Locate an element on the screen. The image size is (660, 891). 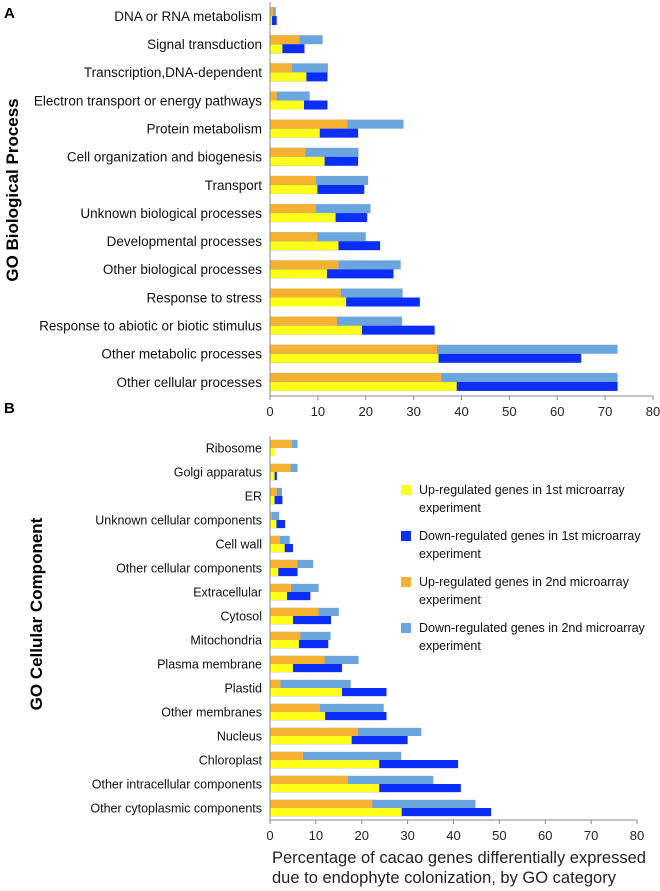
panel-a-bar-developmental-processes-up-1st is located at coordinates (304, 246).